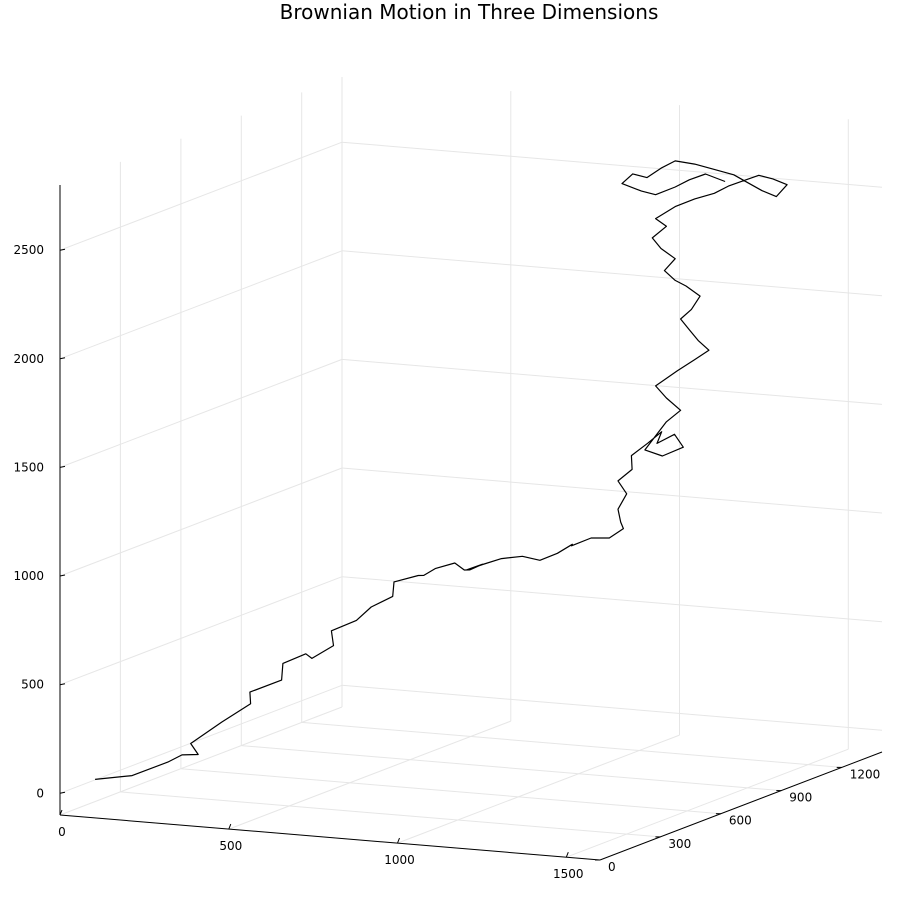  I want to click on y-axis-ticks: 0 300 600 900 1200, so click(738, 820).